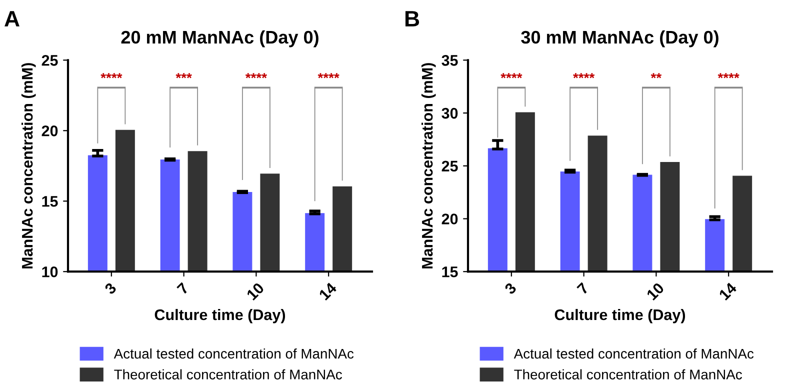 This screenshot has width=800, height=388. What do you see at coordinates (450, 60) in the screenshot?
I see `y-tick-label: 35` at bounding box center [450, 60].